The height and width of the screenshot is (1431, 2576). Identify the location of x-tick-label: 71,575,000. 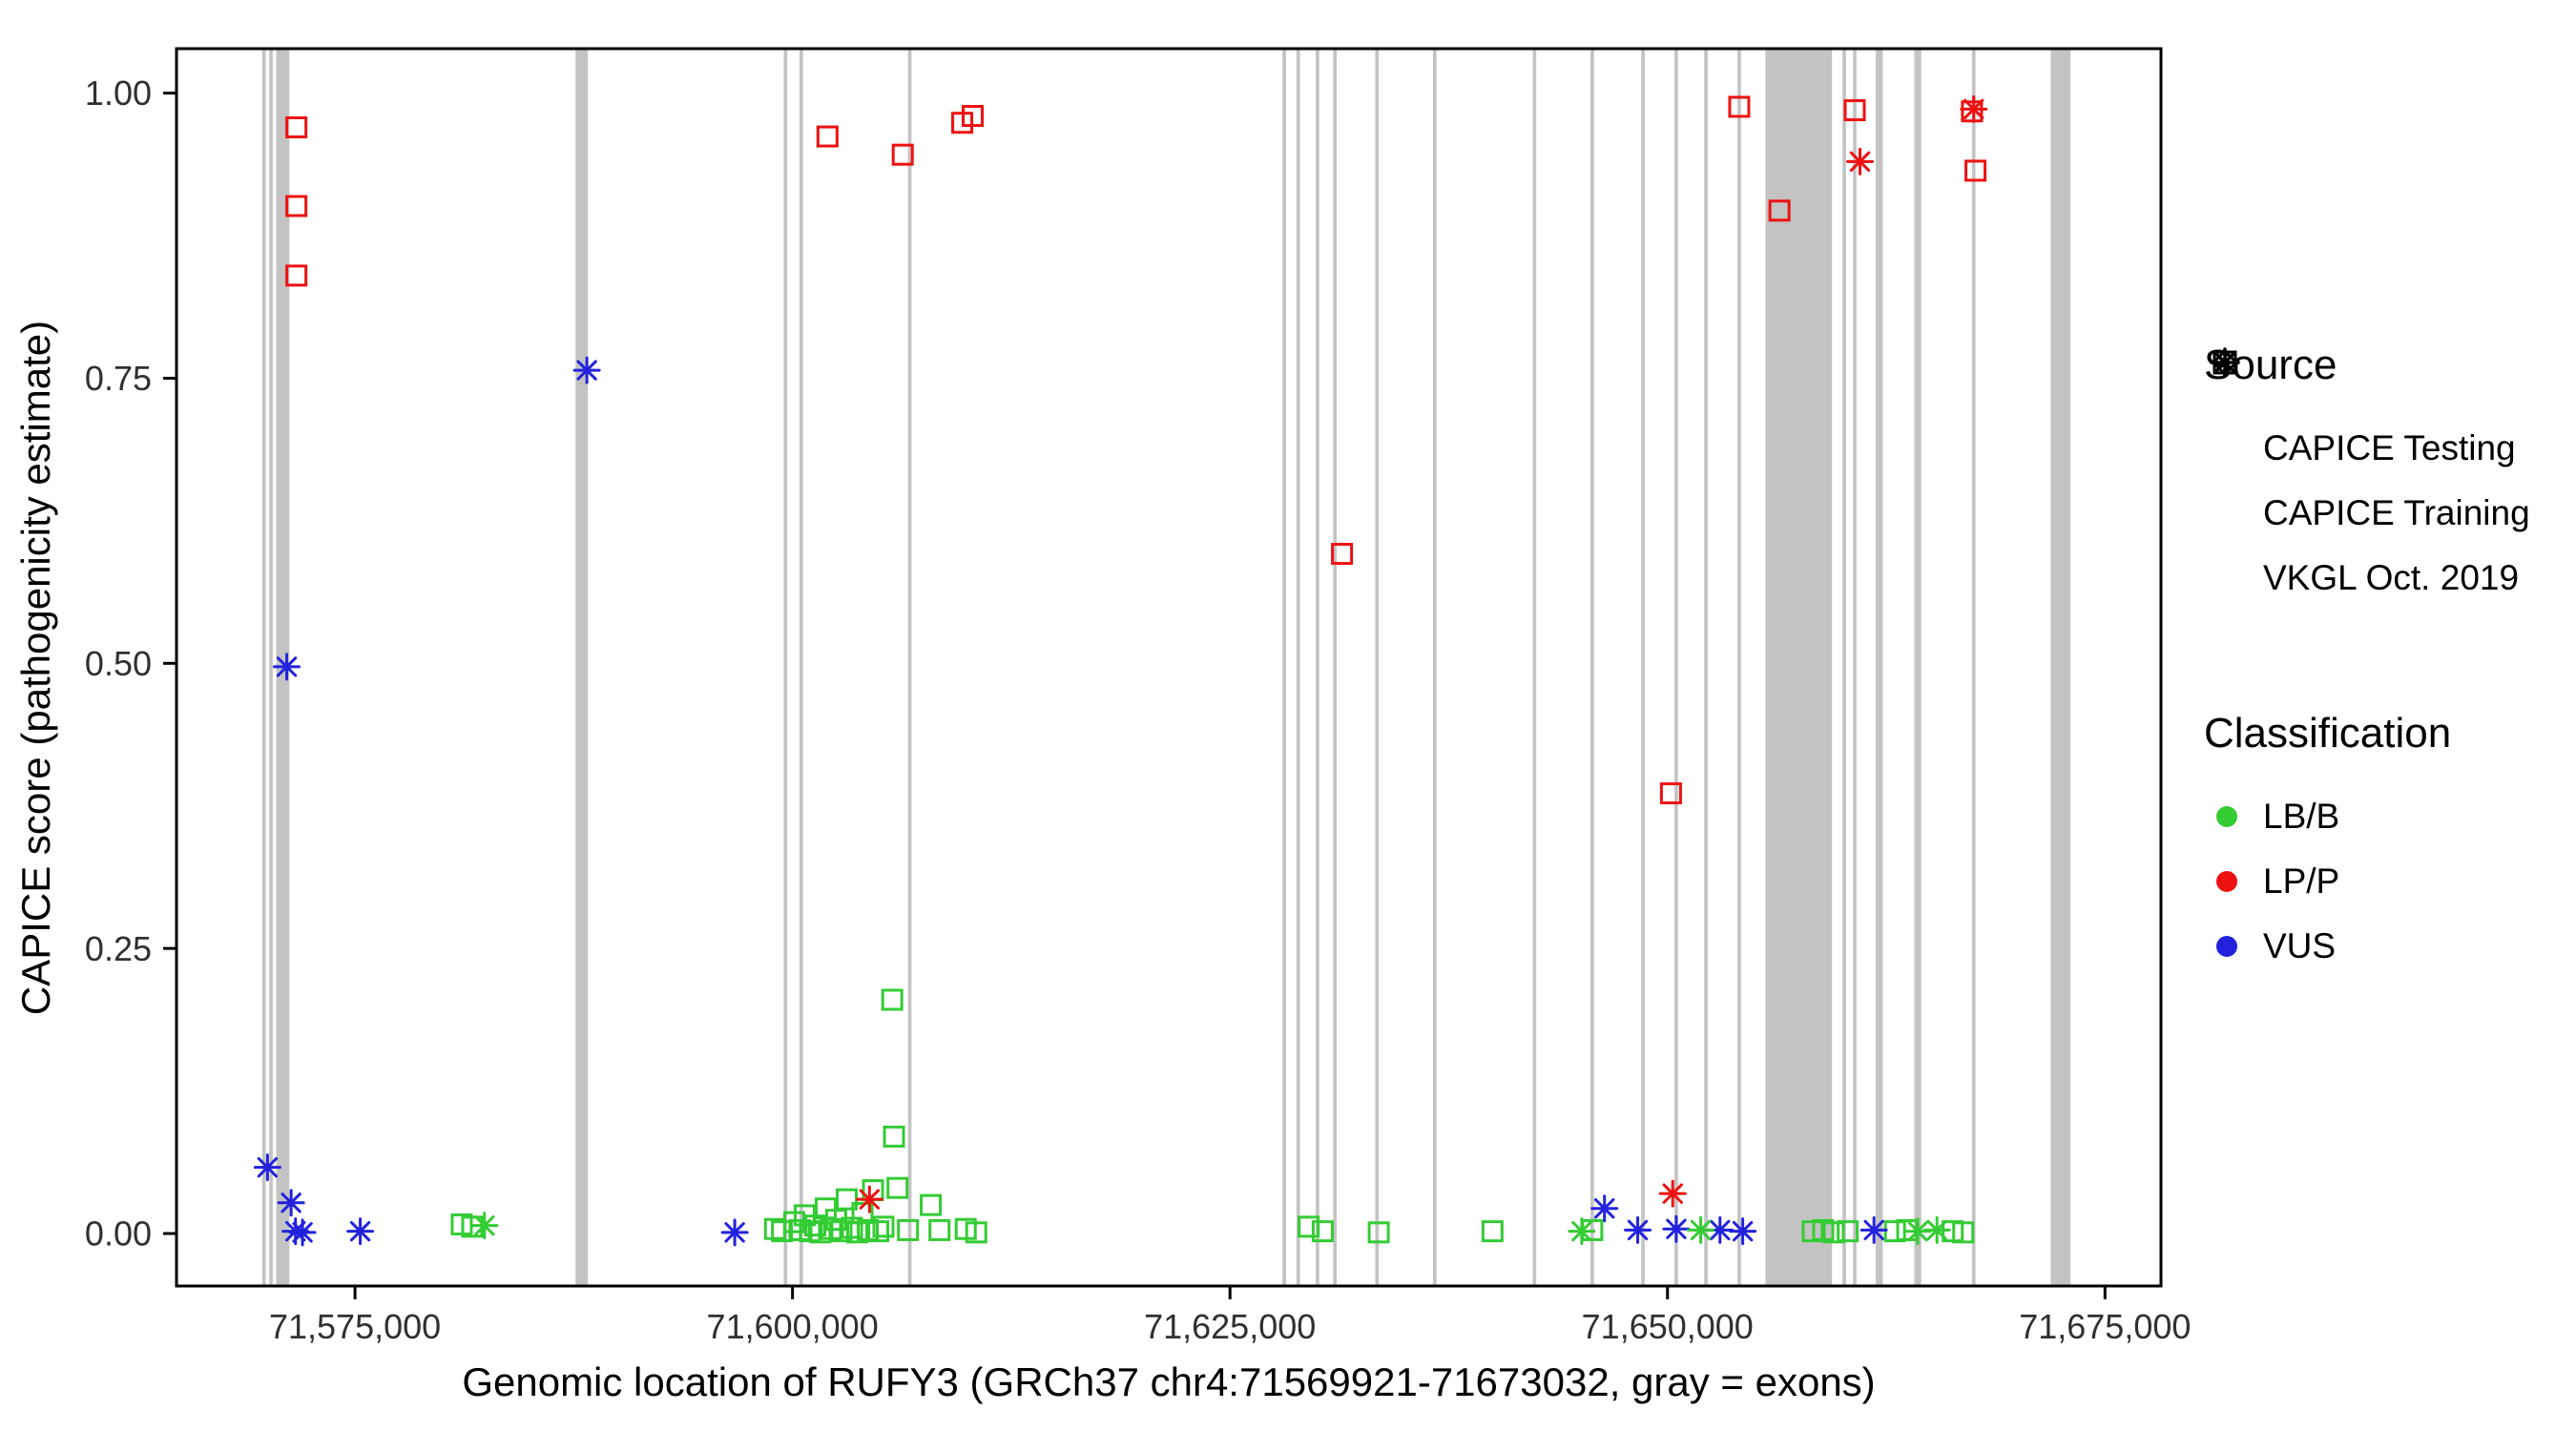
(355, 1327).